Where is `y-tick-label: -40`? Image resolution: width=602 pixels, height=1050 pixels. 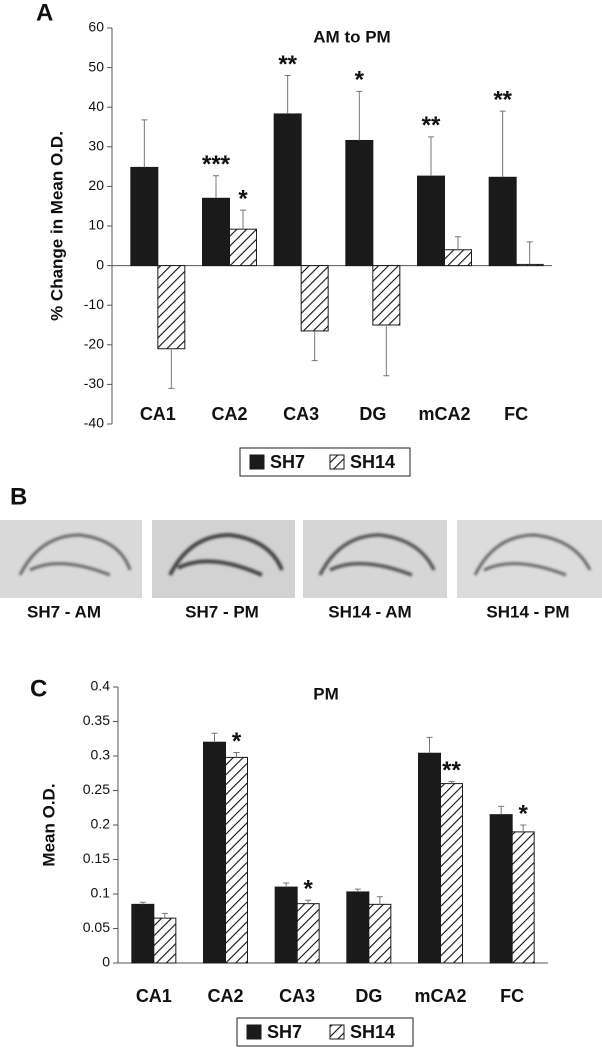 y-tick-label: -40 is located at coordinates (94, 423).